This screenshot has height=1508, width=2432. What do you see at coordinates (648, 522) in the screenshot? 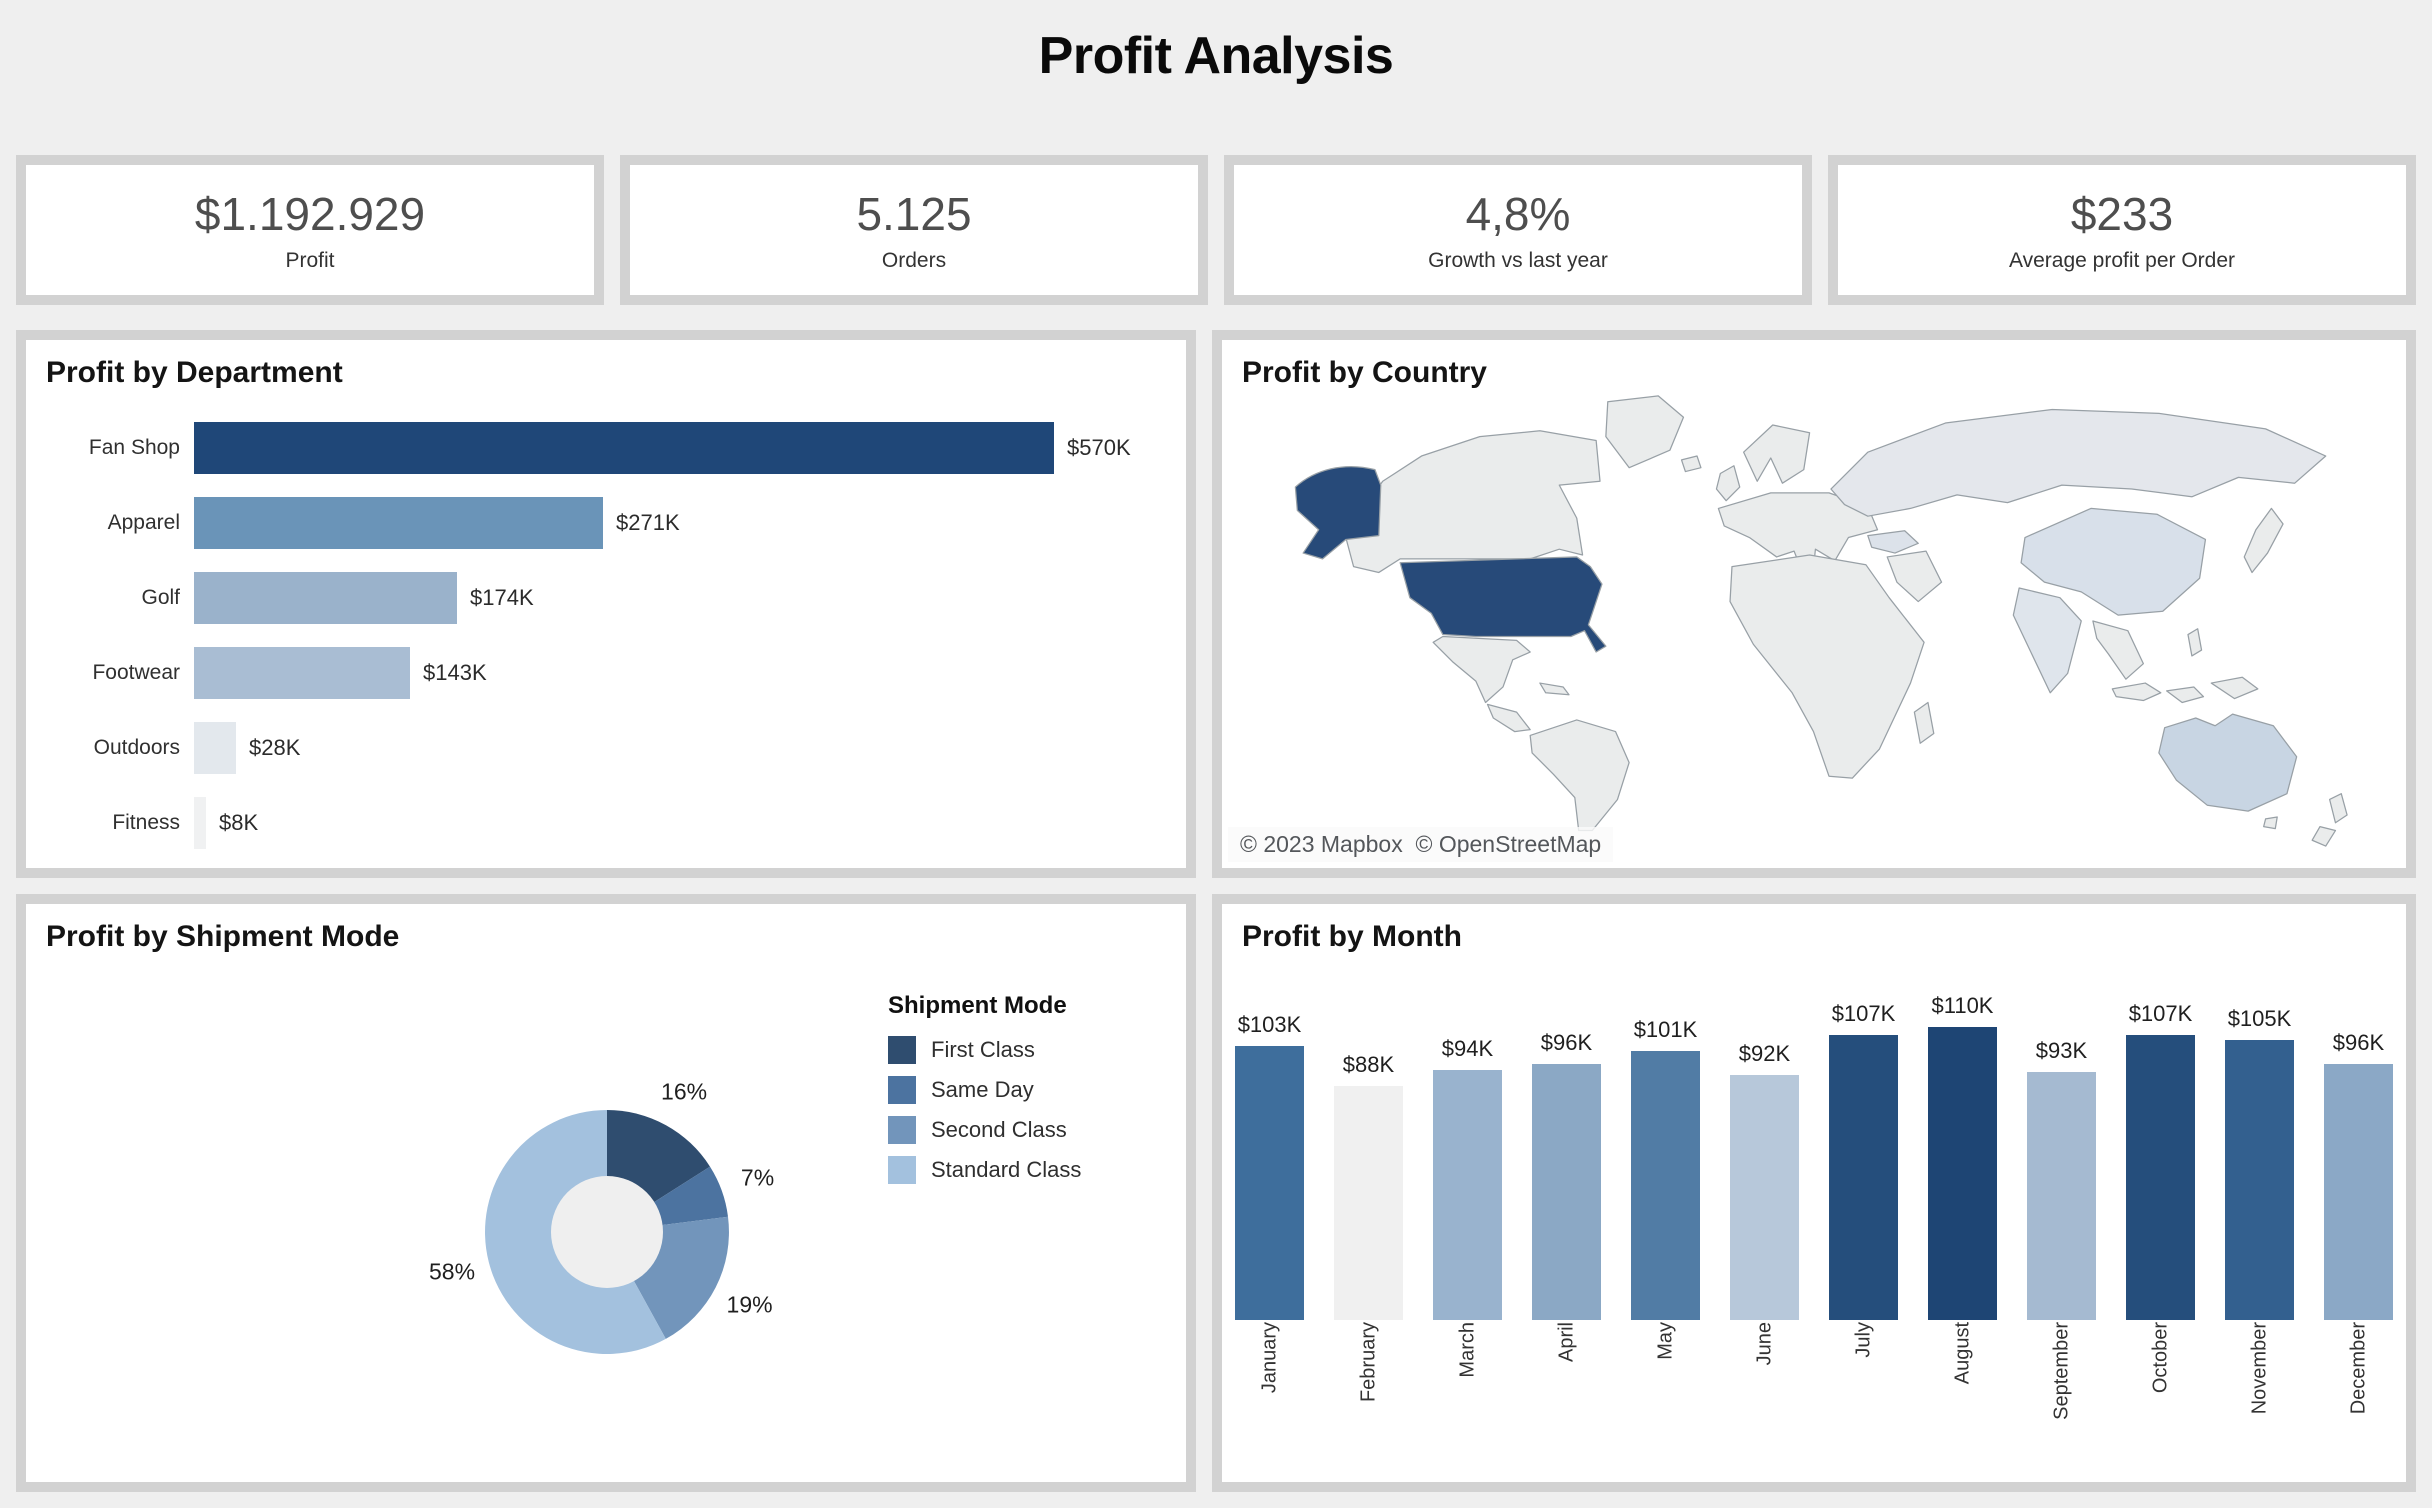
I see `department-value-label: $271K` at bounding box center [648, 522].